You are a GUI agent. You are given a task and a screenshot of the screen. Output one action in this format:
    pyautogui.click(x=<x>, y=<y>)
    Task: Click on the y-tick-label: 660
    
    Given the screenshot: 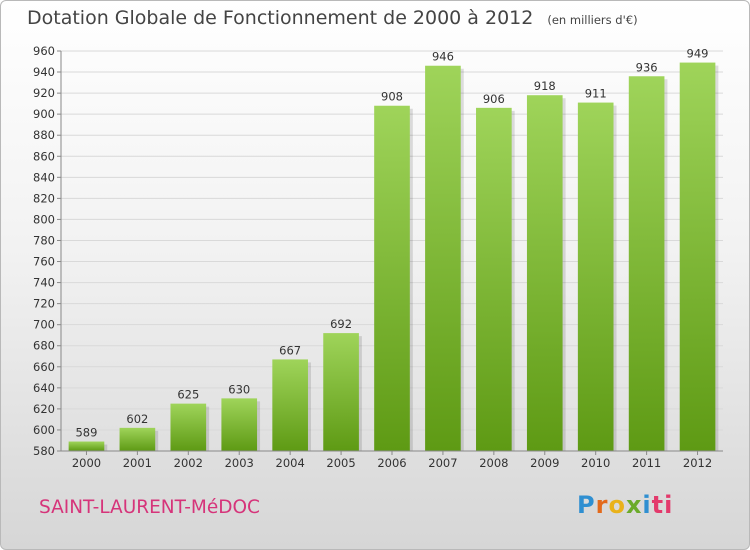 What is the action you would take?
    pyautogui.click(x=44, y=367)
    